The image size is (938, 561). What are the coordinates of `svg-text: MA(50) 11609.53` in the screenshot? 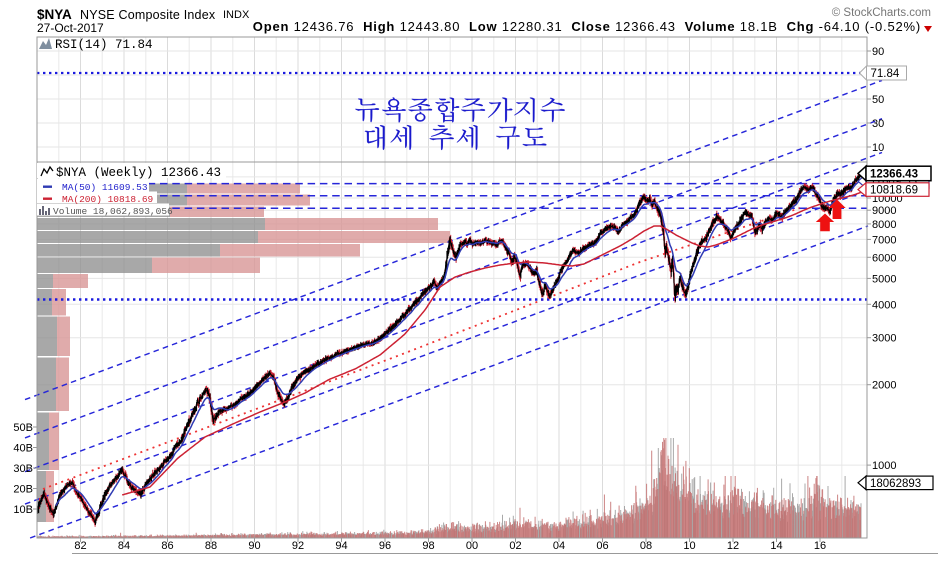 It's located at (105, 187).